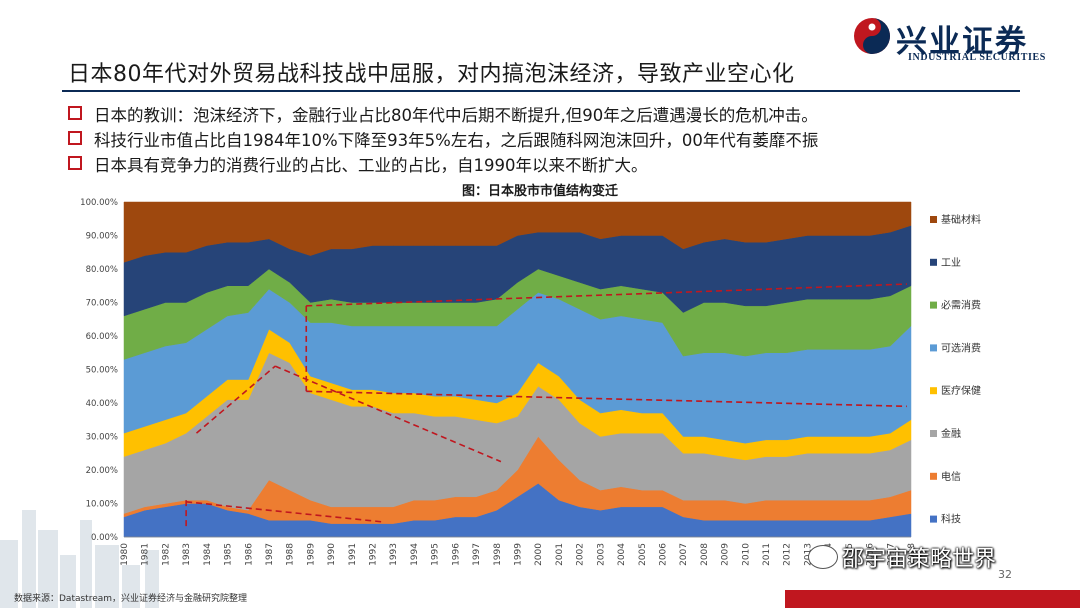  Describe the element at coordinates (332, 554) in the screenshot. I see `x-tick-label: 1990` at that location.